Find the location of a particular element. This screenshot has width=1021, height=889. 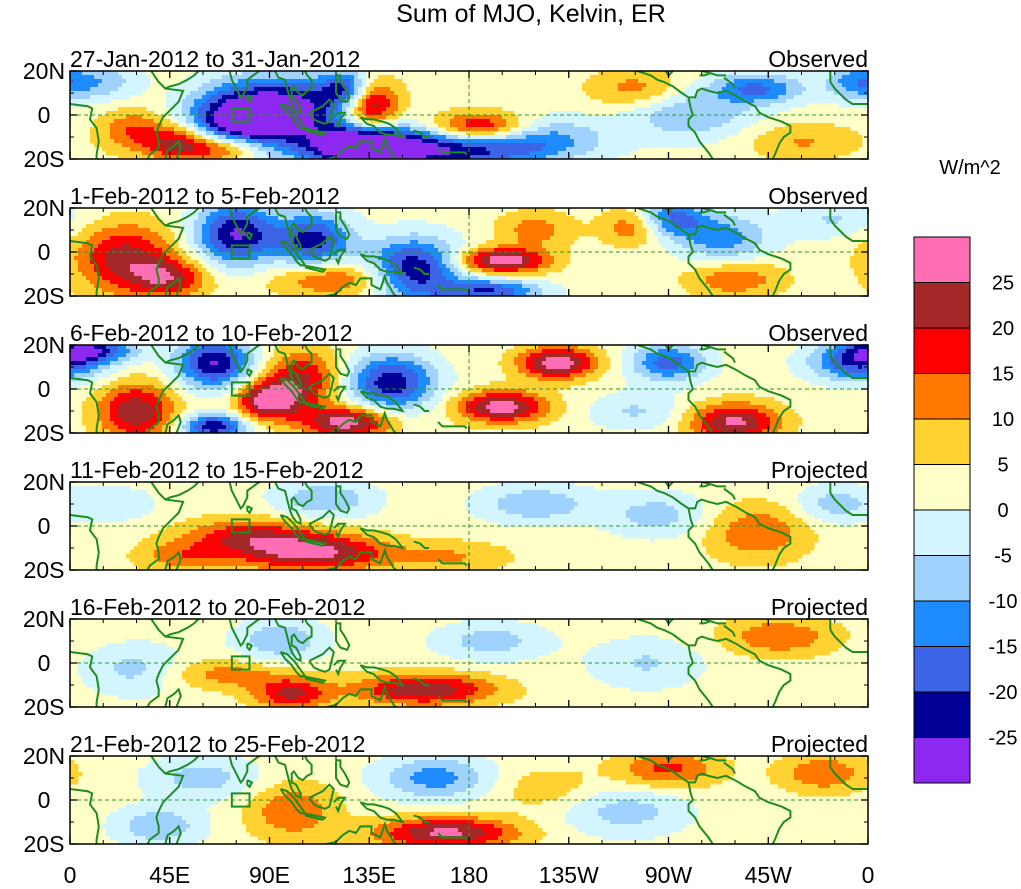

colorbar-label: 10 is located at coordinates (1003, 420).